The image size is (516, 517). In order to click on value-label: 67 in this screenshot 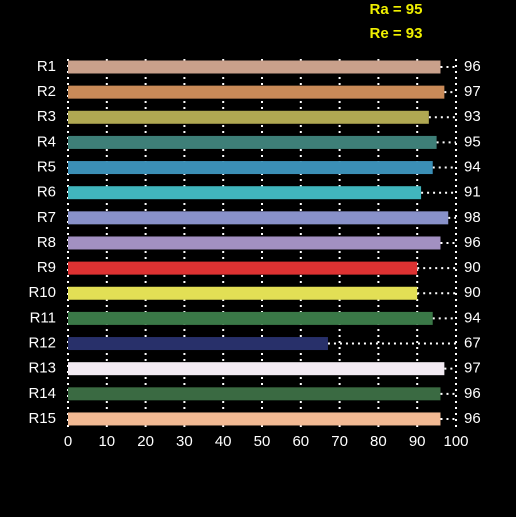, I will do `click(472, 343)`.